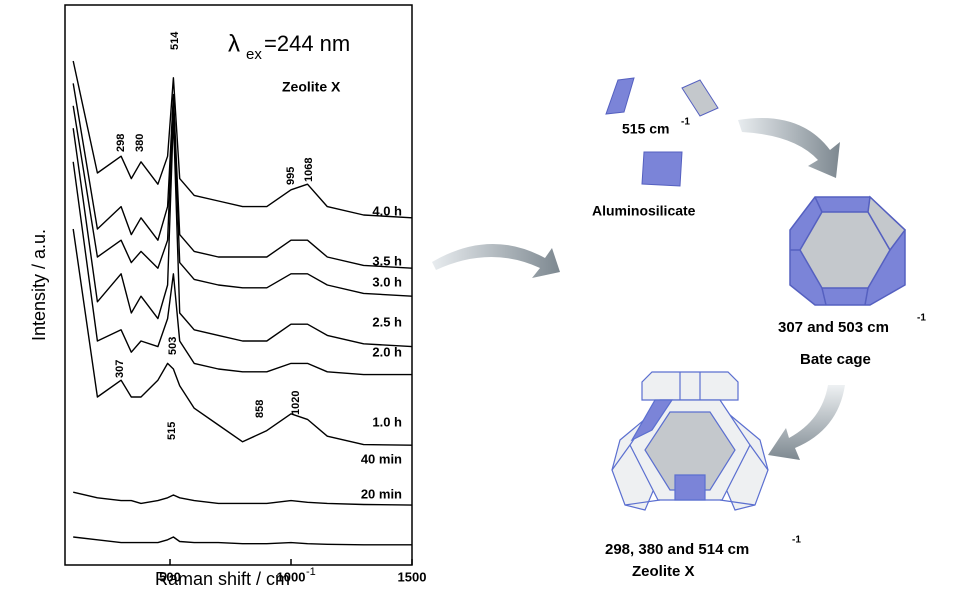  I want to click on freq-label: 298, 380 and 514 cm, so click(677, 549).